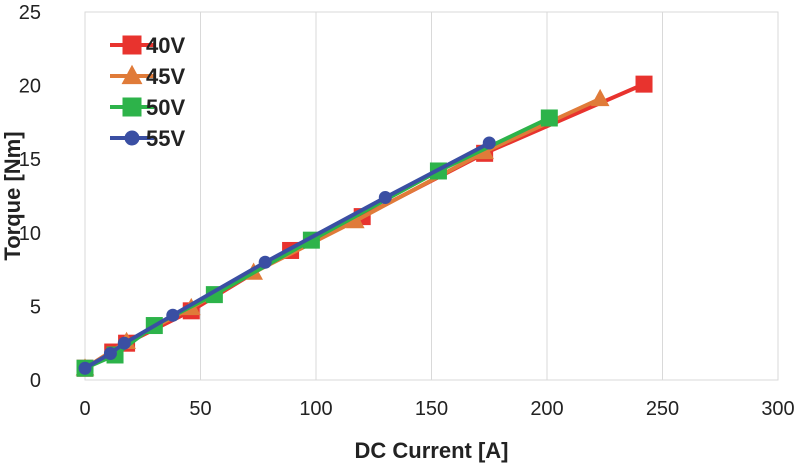 The height and width of the screenshot is (467, 800). Describe the element at coordinates (165, 138) in the screenshot. I see `legend-label: 55V` at that location.